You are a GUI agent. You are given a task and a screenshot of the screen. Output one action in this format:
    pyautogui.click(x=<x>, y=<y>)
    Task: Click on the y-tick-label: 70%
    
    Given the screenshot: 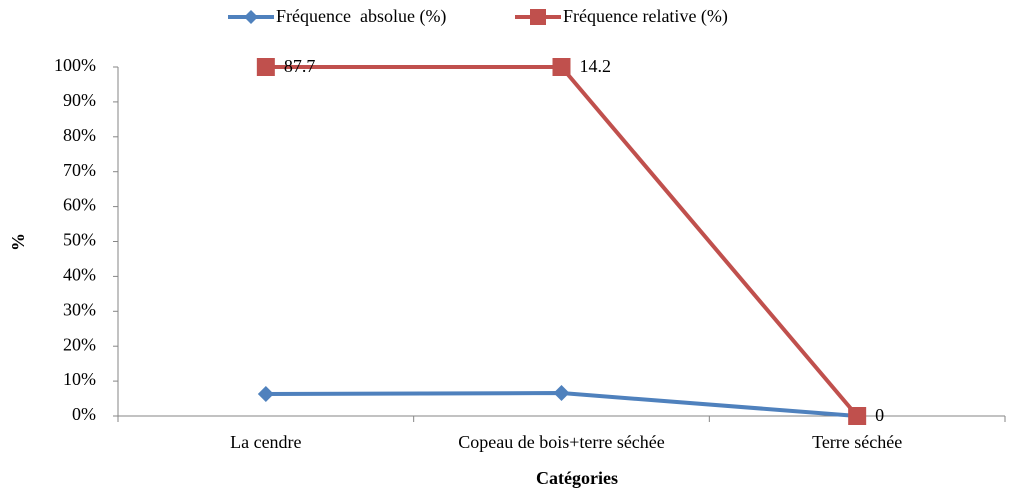 What is the action you would take?
    pyautogui.click(x=79, y=170)
    